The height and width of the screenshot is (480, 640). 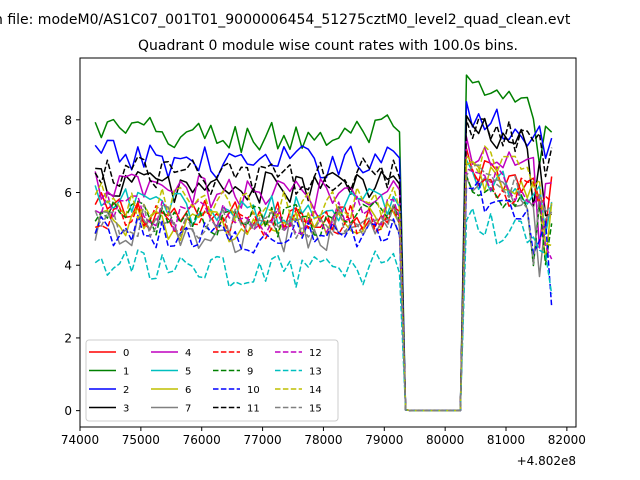 I want to click on x-tick-label: 80000, so click(x=445, y=440).